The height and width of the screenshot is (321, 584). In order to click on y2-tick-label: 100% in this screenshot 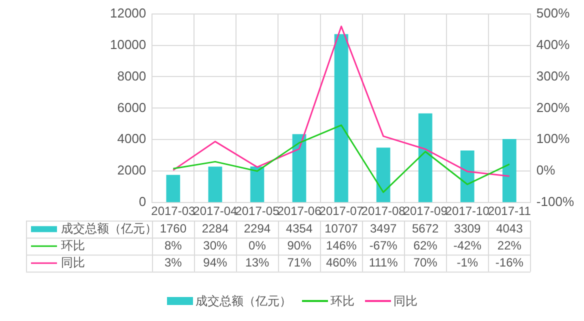, I will do `click(553, 138)`.